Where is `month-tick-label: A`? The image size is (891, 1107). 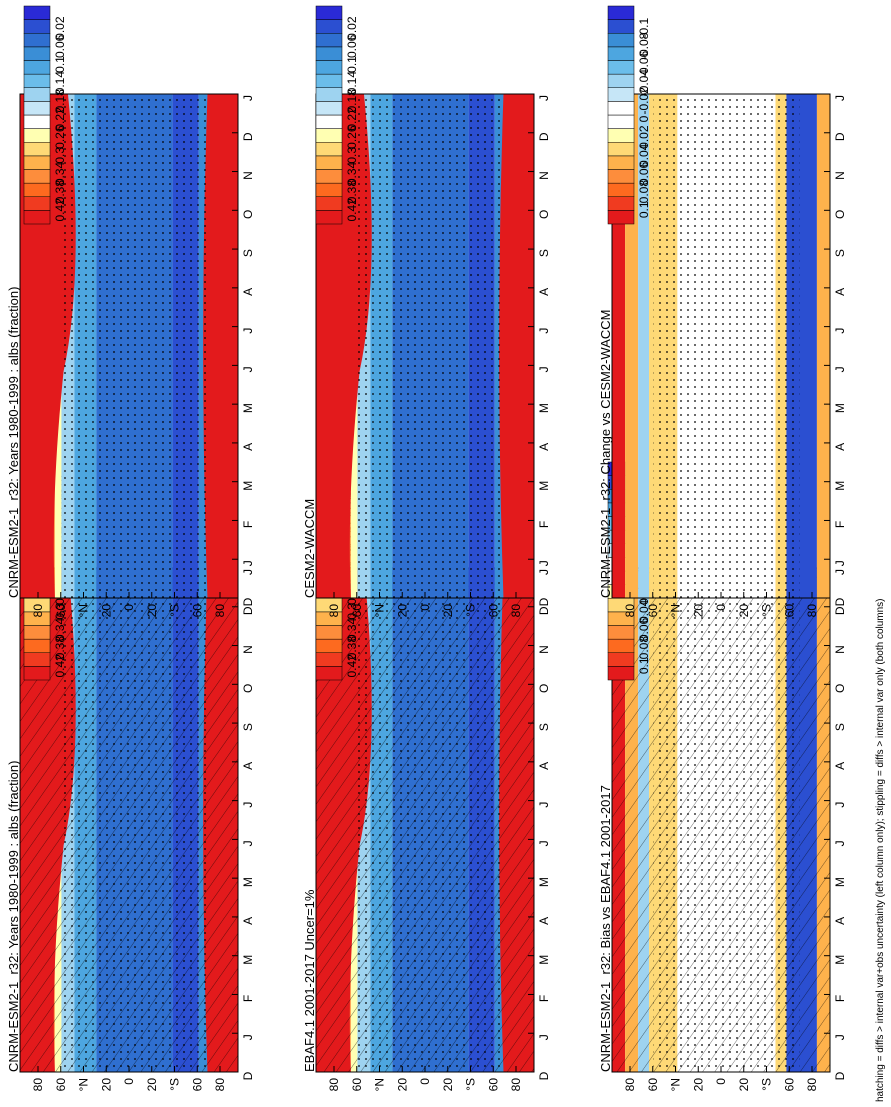
month-tick-label: A is located at coordinates (840, 447).